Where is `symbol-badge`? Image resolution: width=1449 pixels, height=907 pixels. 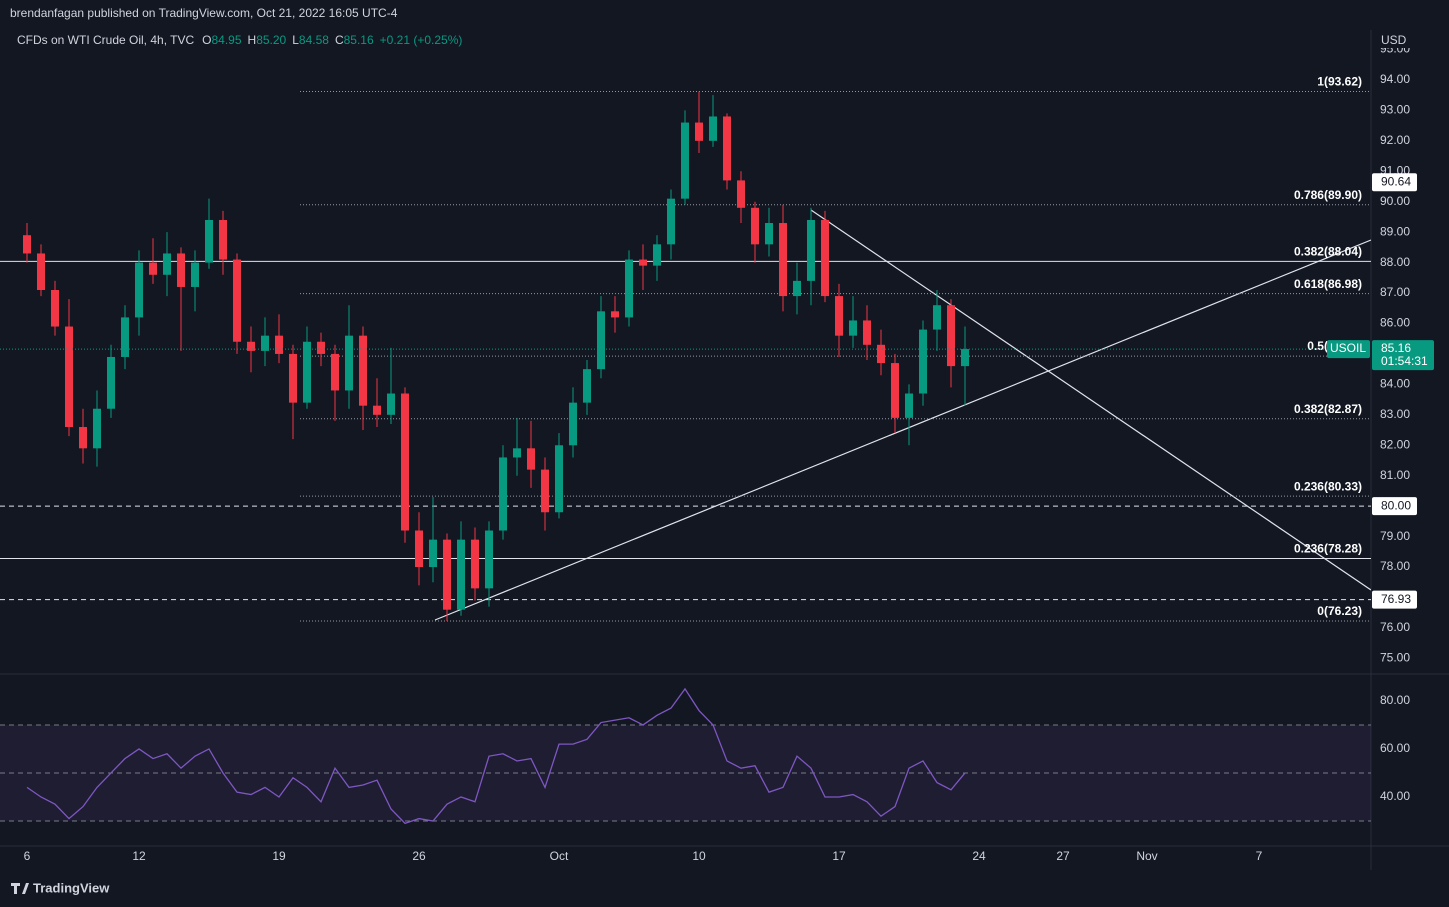 symbol-badge is located at coordinates (1348, 349).